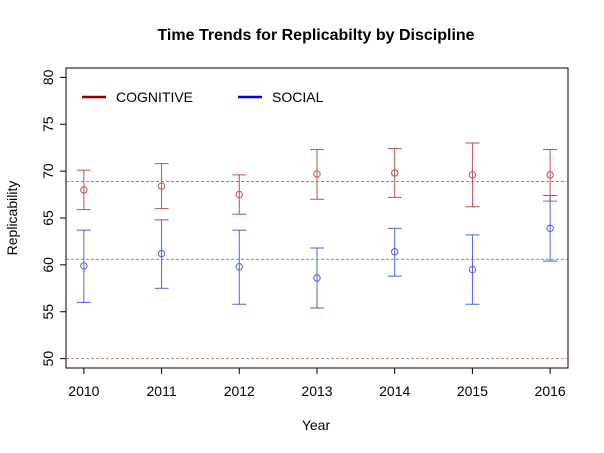 The height and width of the screenshot is (453, 604). I want to click on x-tick-label: 2012, so click(239, 391).